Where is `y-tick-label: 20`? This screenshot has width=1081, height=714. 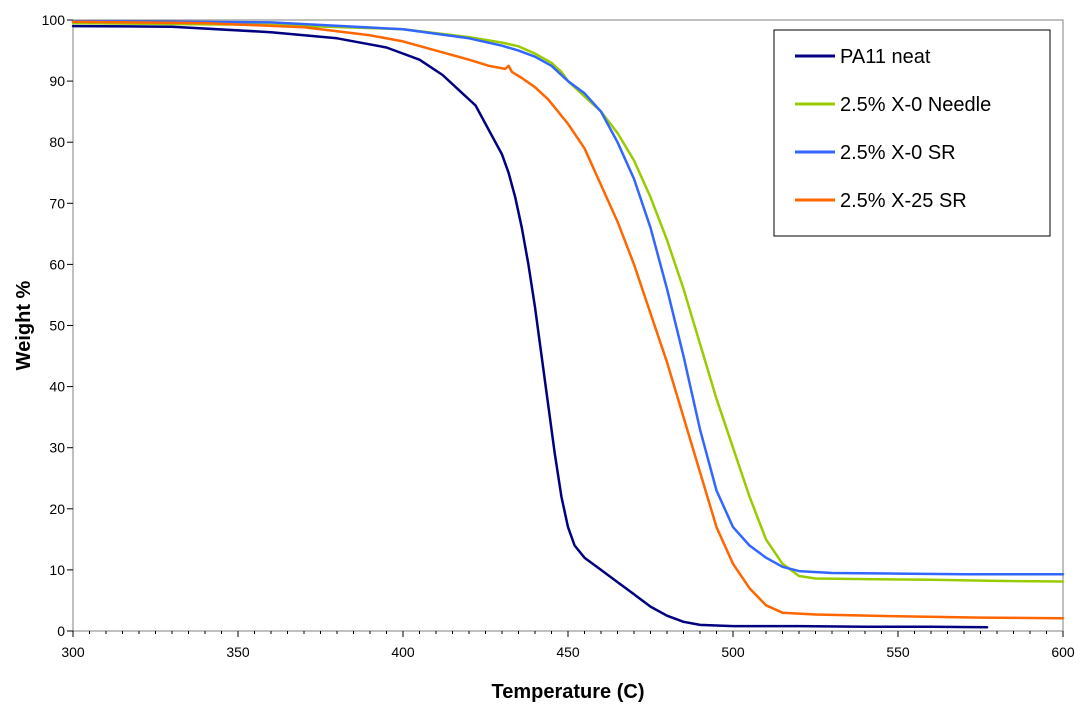
y-tick-label: 20 is located at coordinates (57, 509).